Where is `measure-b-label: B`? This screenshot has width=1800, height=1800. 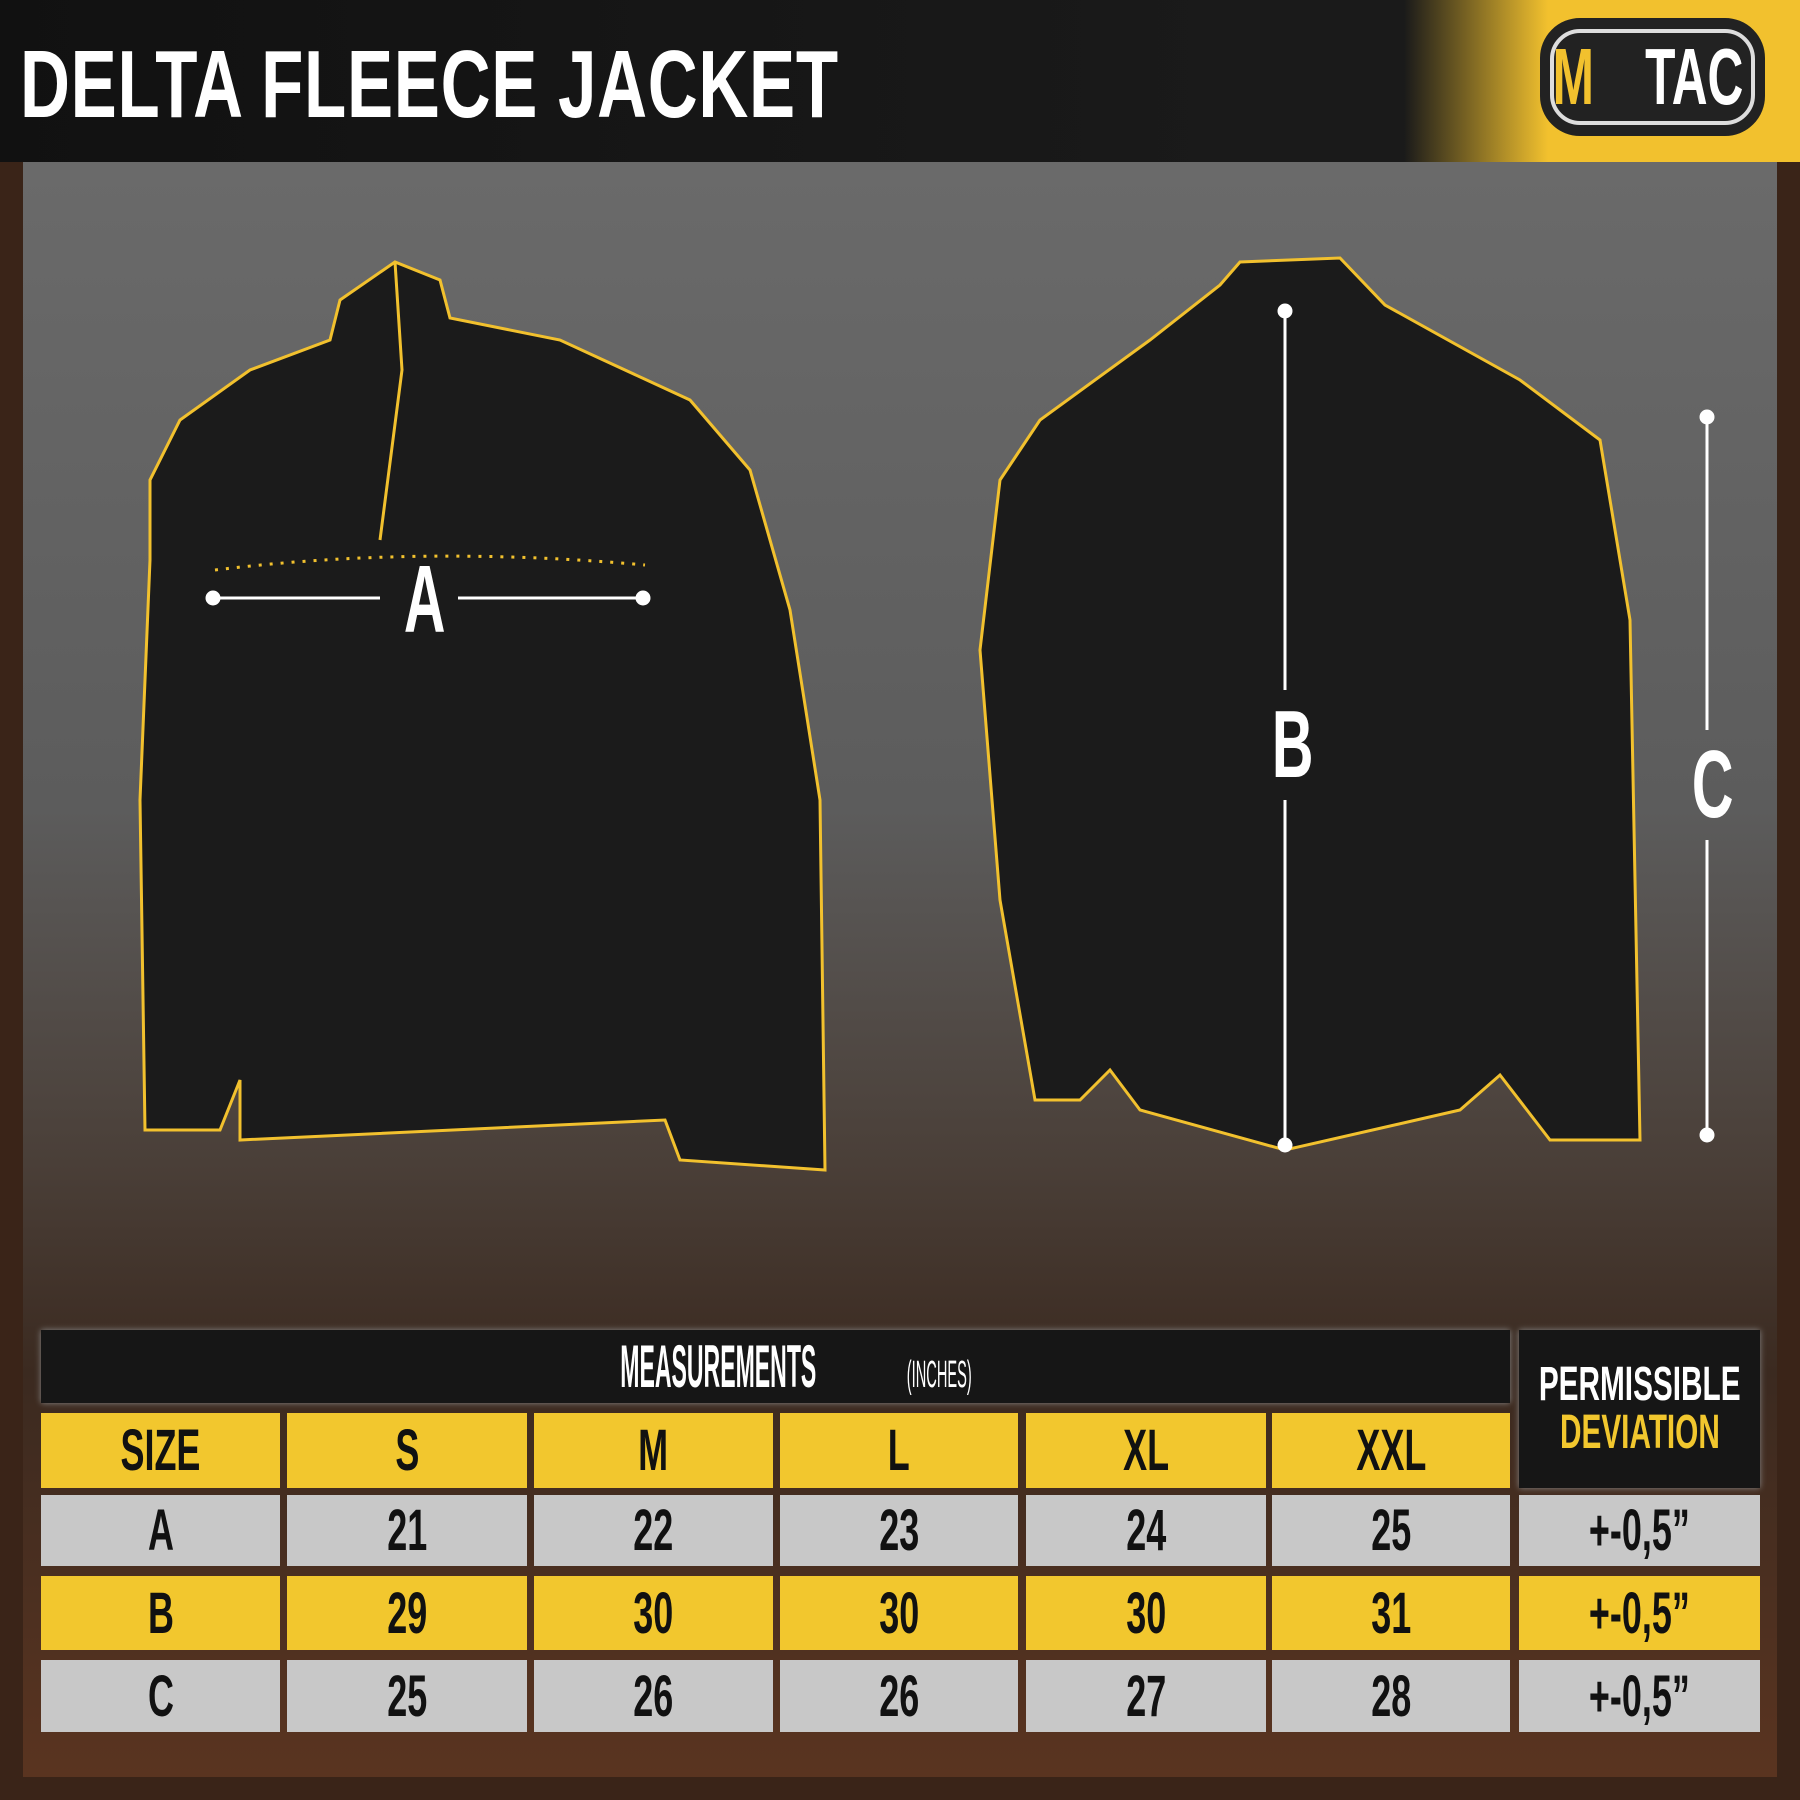 measure-b-label: B is located at coordinates (1292, 744).